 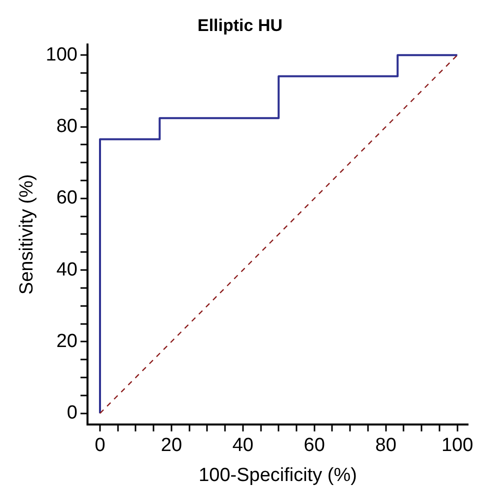 I want to click on y-tick-label: 40, so click(x=67, y=269).